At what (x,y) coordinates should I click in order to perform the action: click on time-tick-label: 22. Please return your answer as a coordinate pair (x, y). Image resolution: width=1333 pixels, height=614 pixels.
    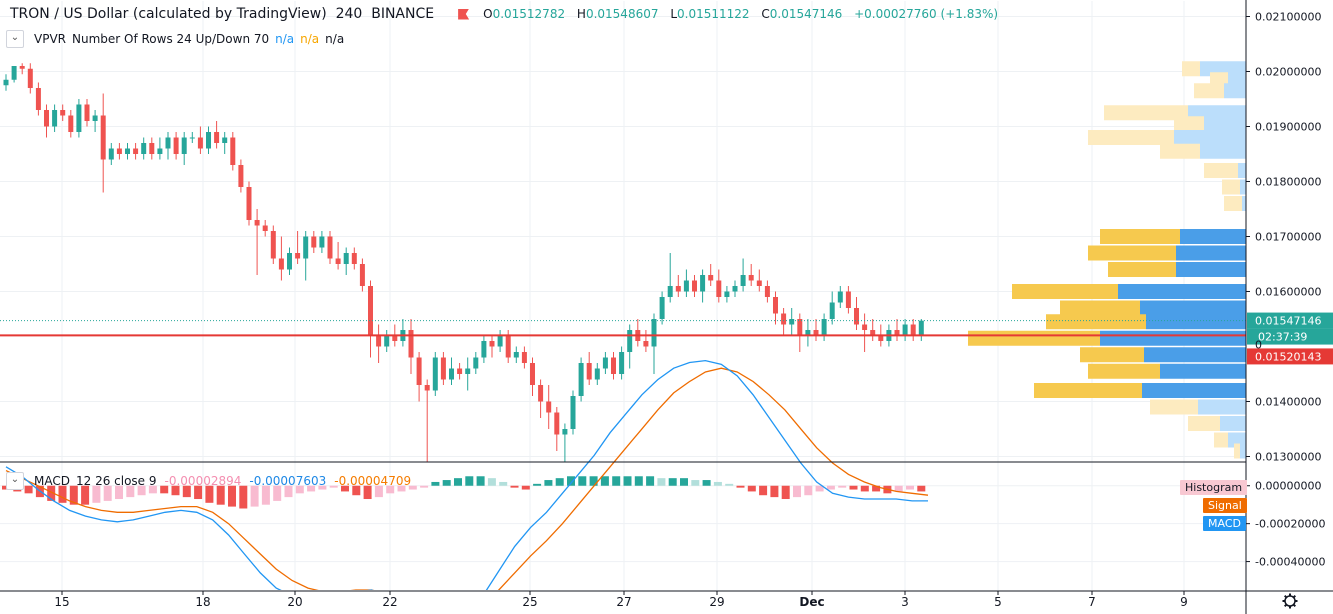
    Looking at the image, I should click on (389, 602).